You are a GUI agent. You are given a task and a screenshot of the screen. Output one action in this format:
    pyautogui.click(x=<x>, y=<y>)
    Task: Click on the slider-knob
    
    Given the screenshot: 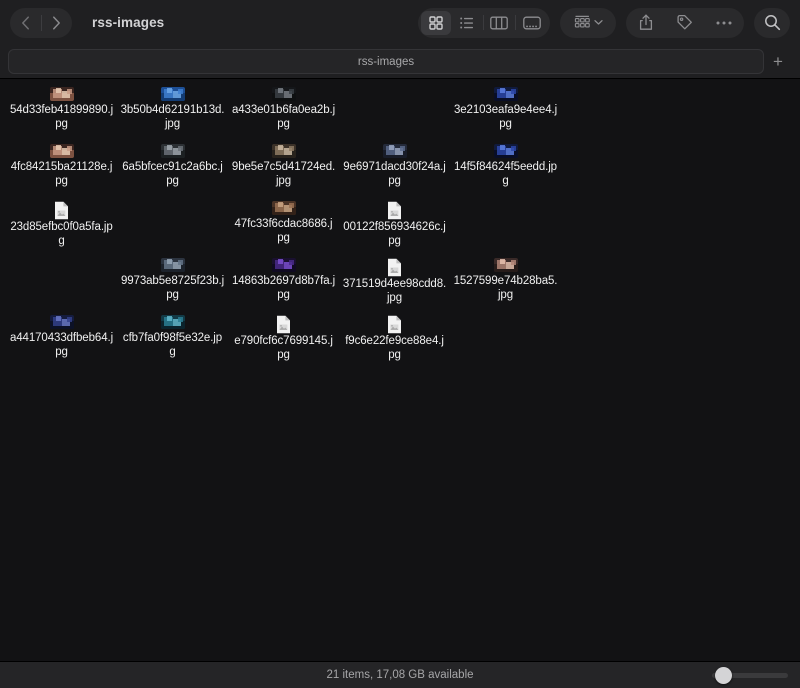 What is the action you would take?
    pyautogui.click(x=723, y=675)
    